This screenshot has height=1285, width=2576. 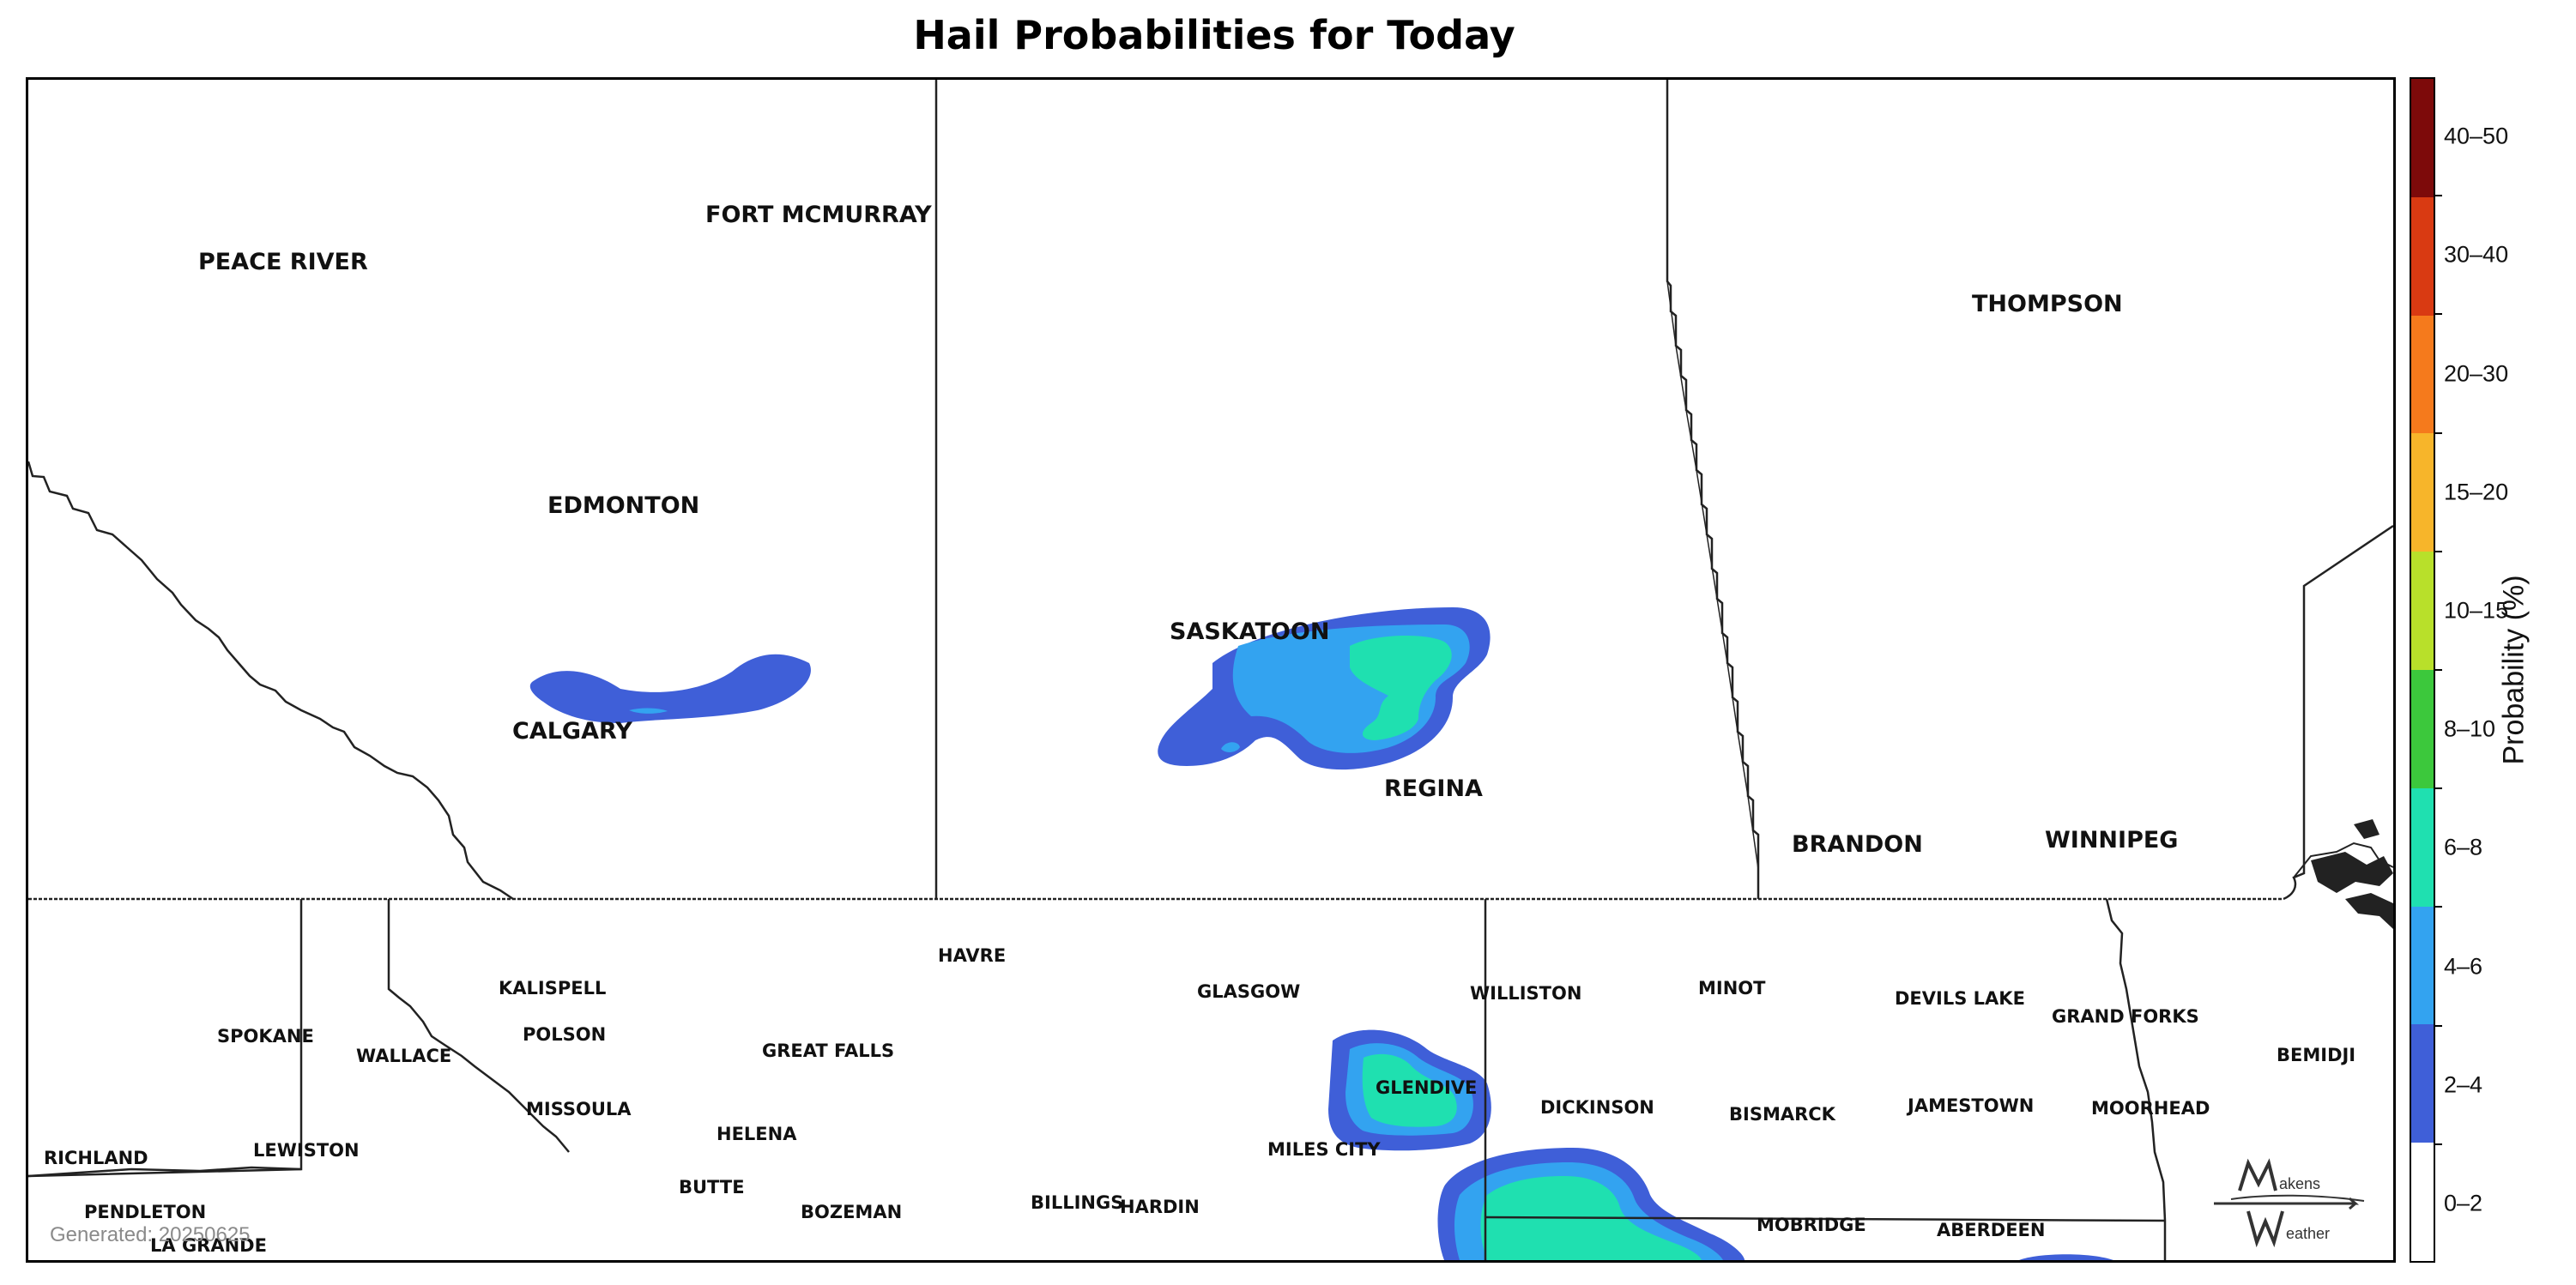 I want to click on city-label-kalispell: KALISPELL, so click(x=552, y=988).